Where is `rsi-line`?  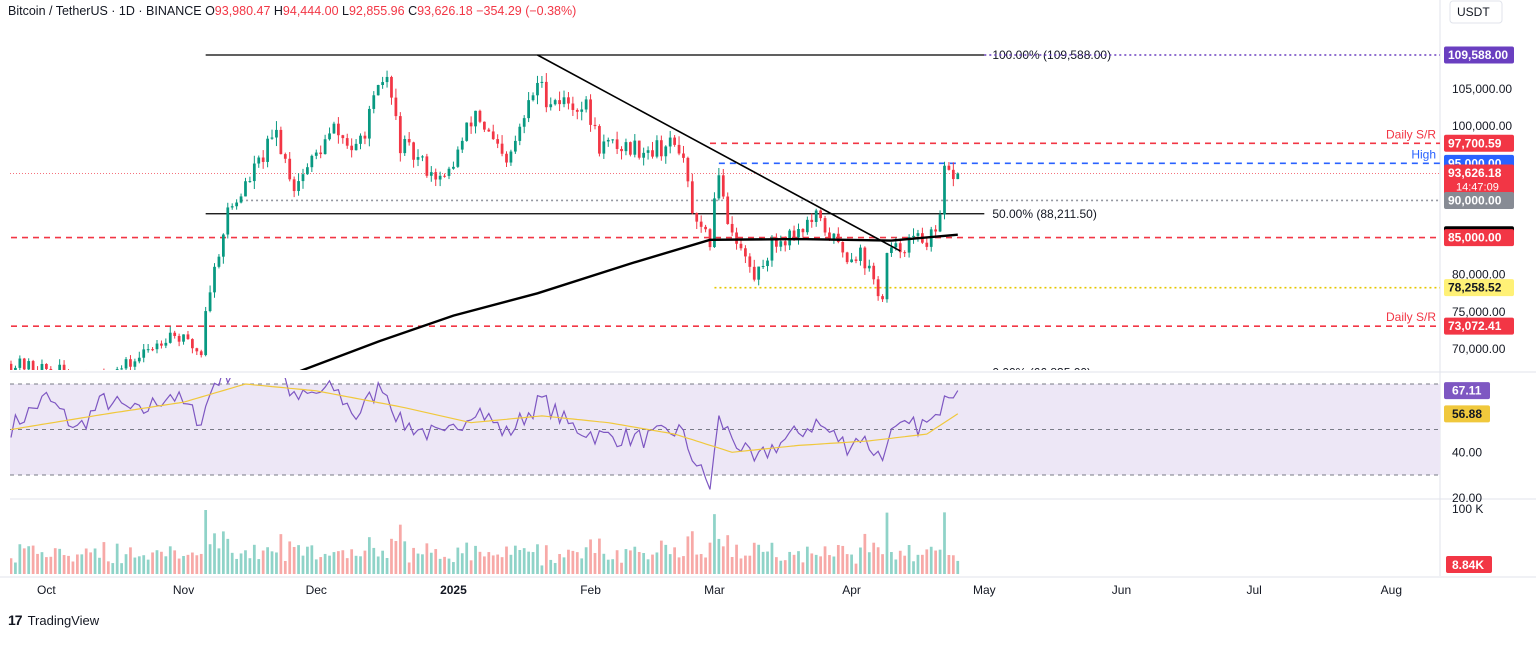
rsi-line is located at coordinates (484, 434).